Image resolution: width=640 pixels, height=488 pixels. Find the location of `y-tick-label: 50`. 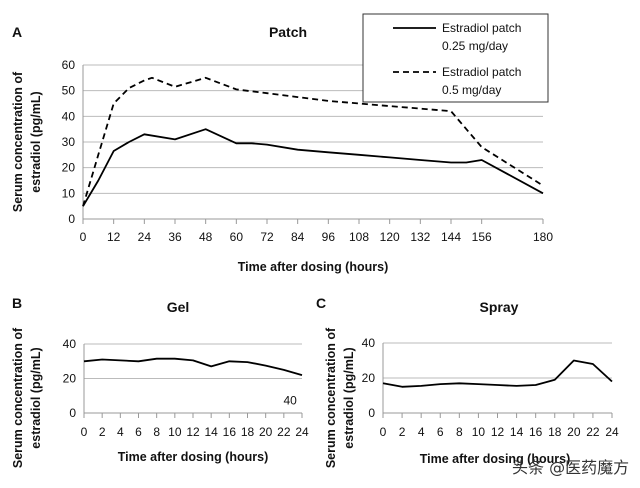

y-tick-label: 50 is located at coordinates (69, 91).